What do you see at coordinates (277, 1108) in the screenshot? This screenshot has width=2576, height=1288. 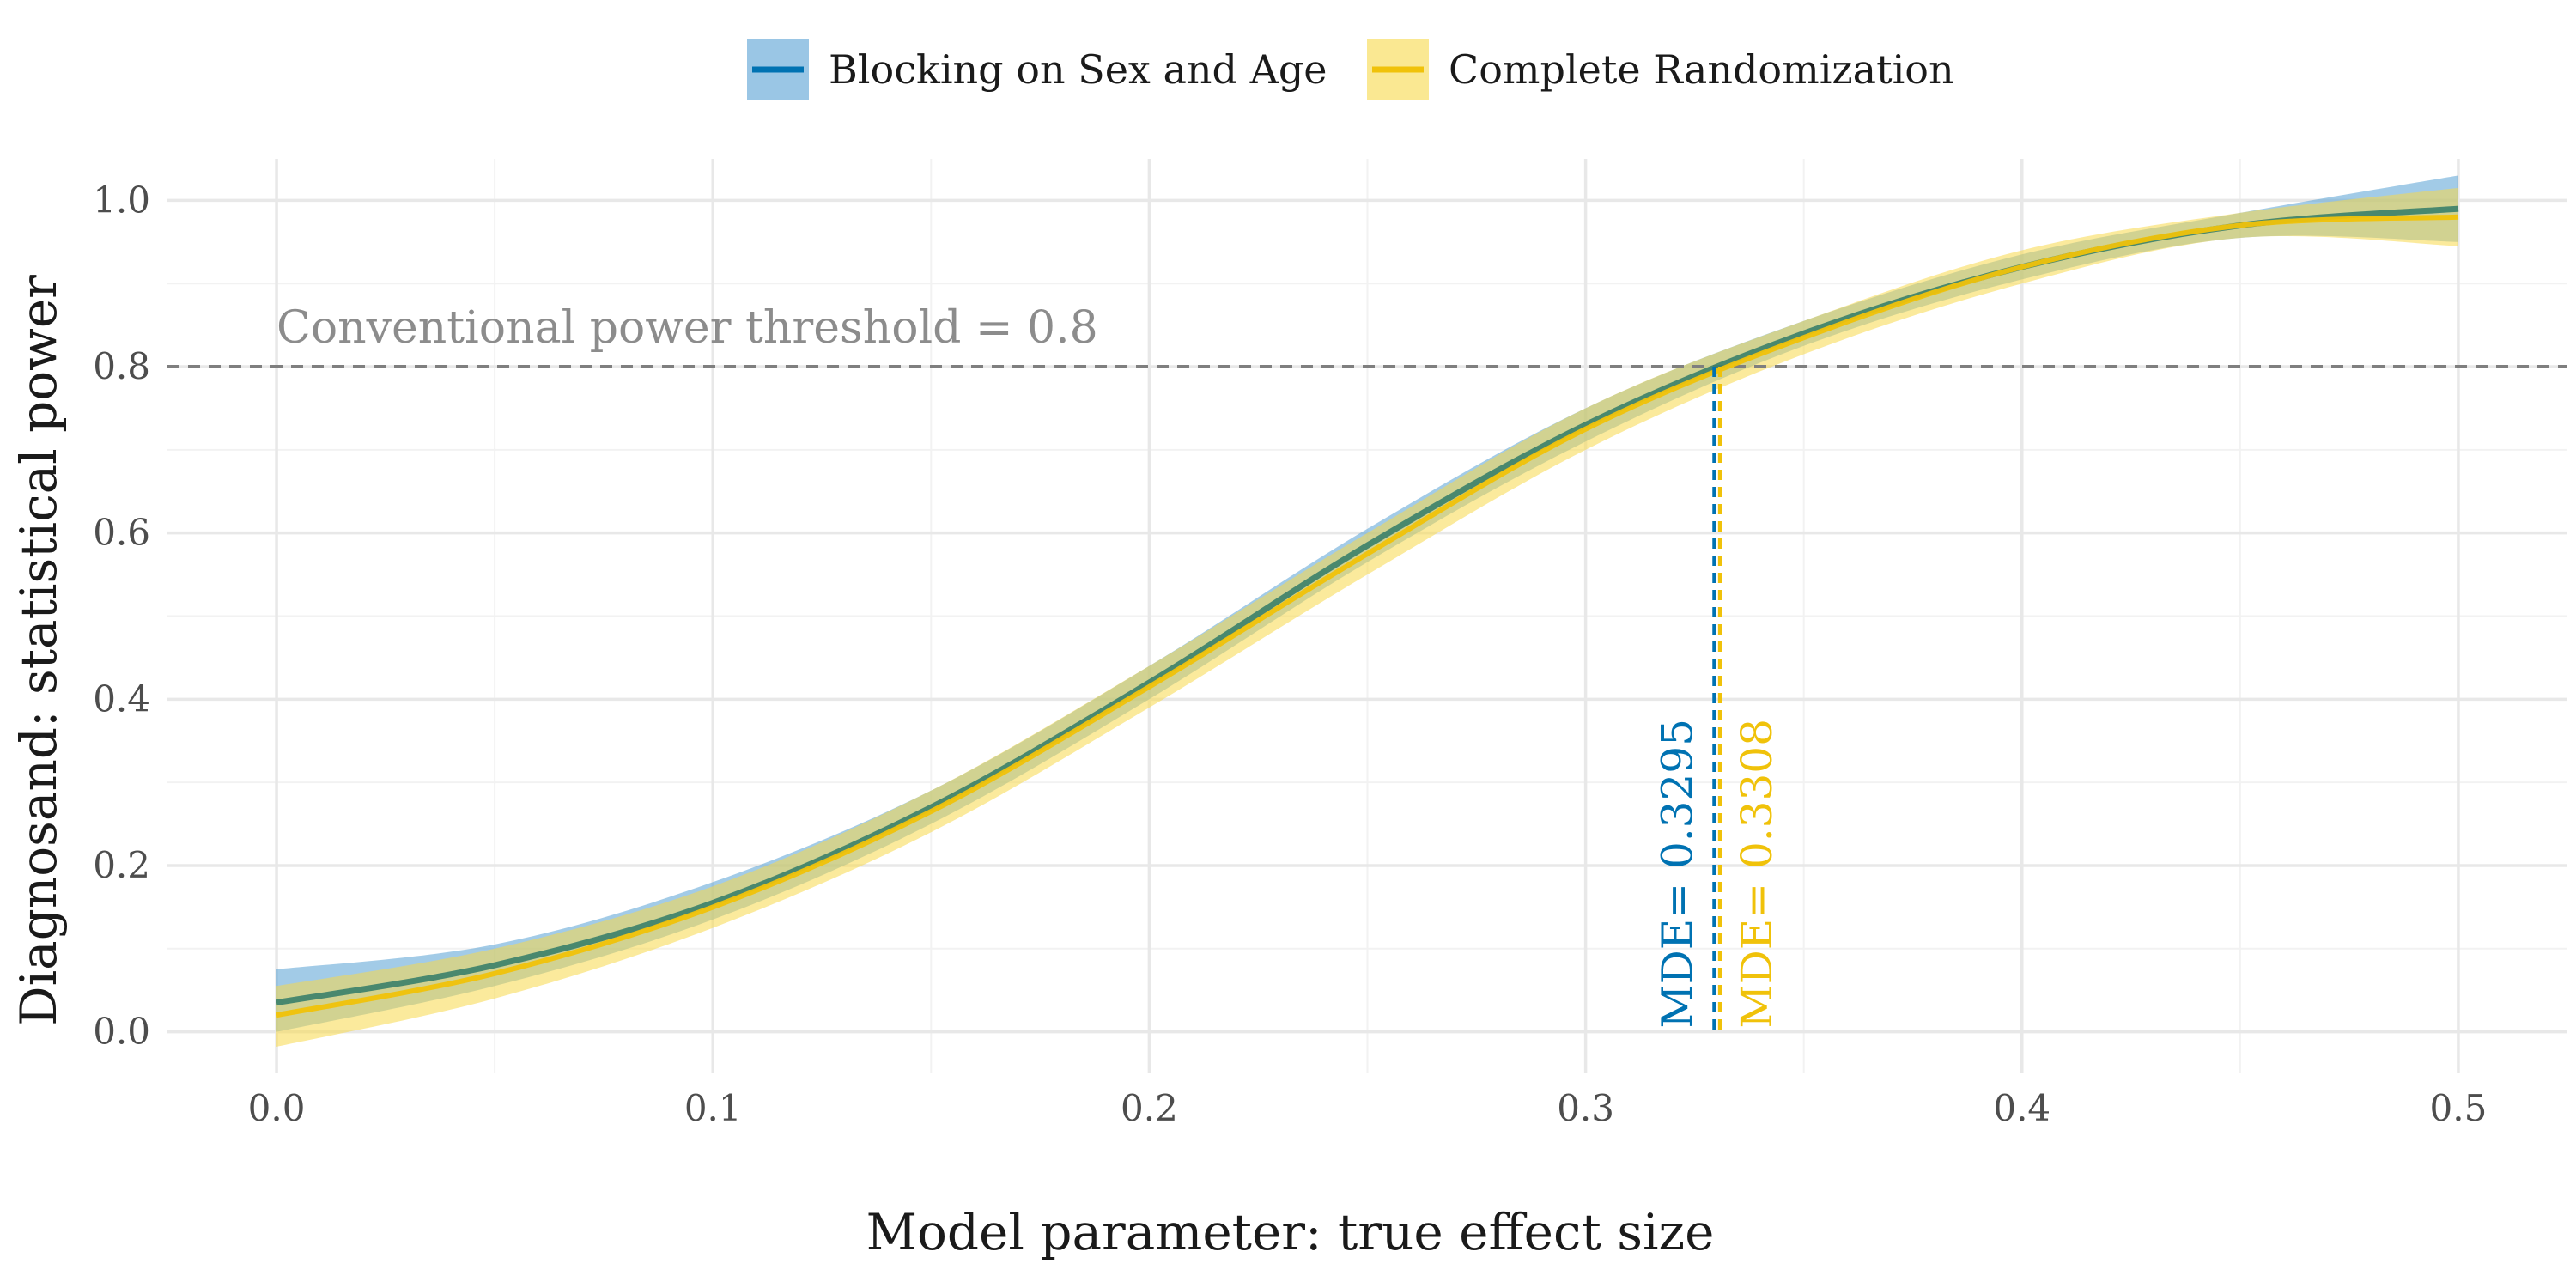 I see `x-tick-label: 0.0` at bounding box center [277, 1108].